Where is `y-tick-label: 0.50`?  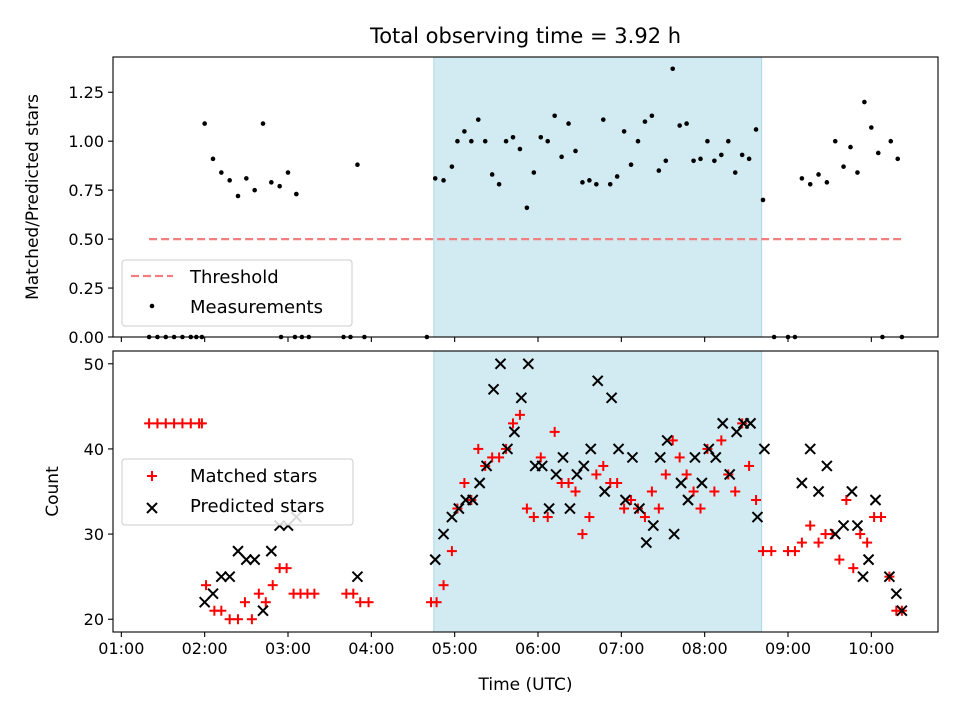
y-tick-label: 0.50 is located at coordinates (86, 239).